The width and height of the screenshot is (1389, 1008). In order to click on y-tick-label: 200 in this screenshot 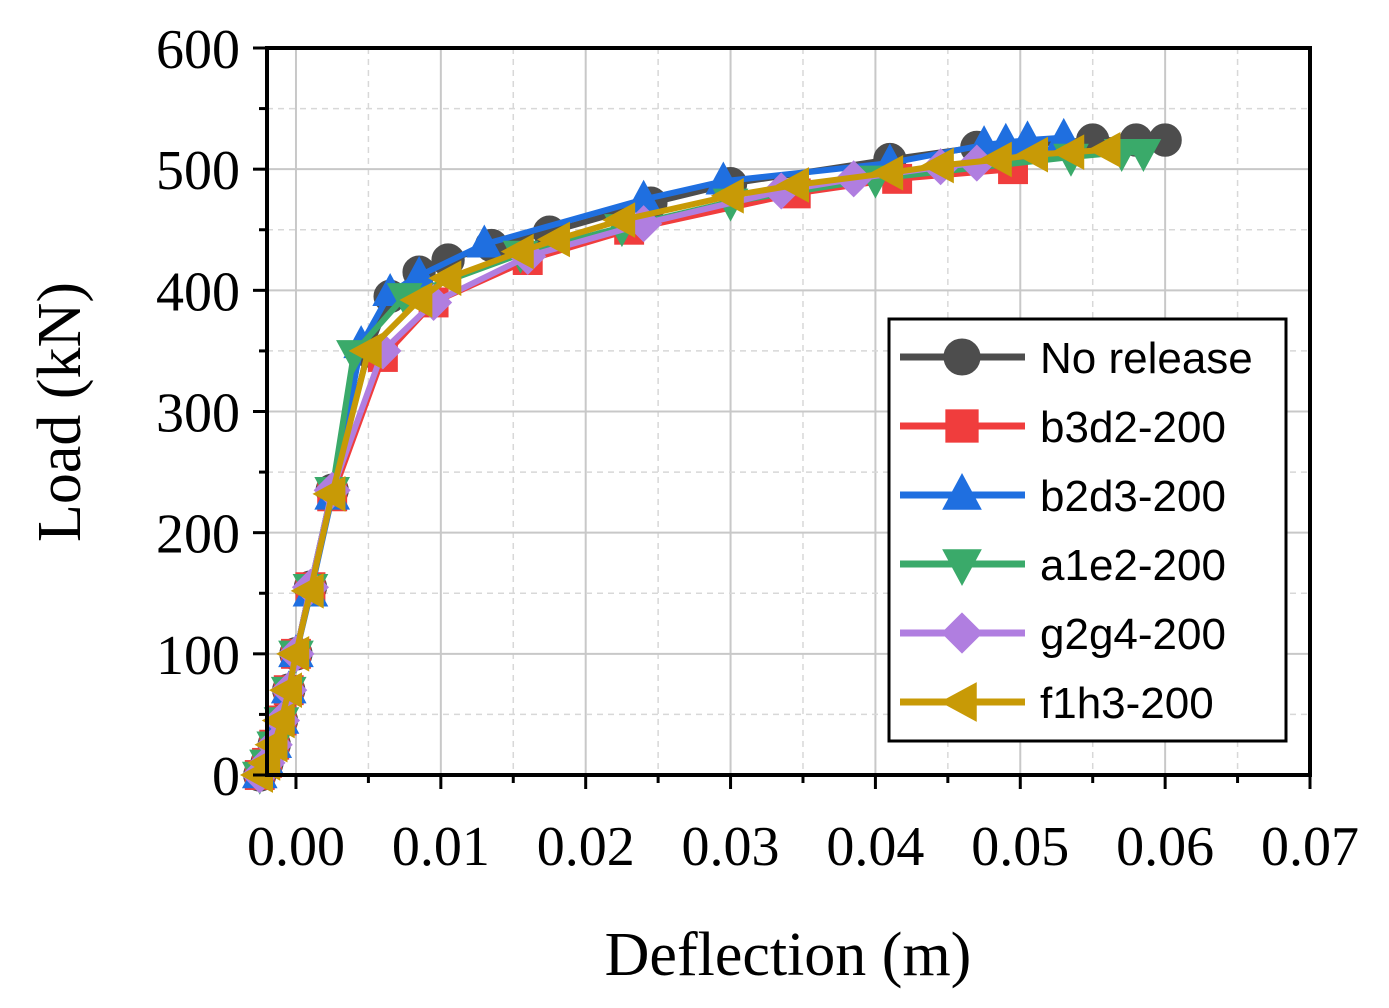, I will do `click(198, 535)`.